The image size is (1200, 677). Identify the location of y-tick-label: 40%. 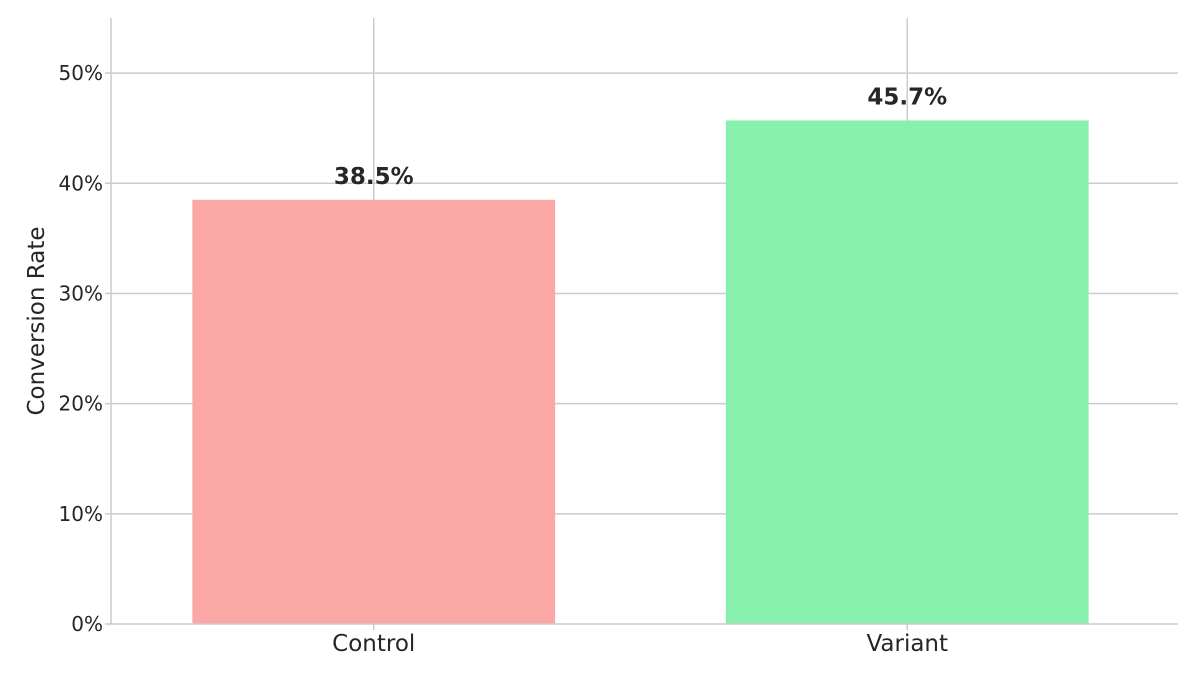
(81, 183).